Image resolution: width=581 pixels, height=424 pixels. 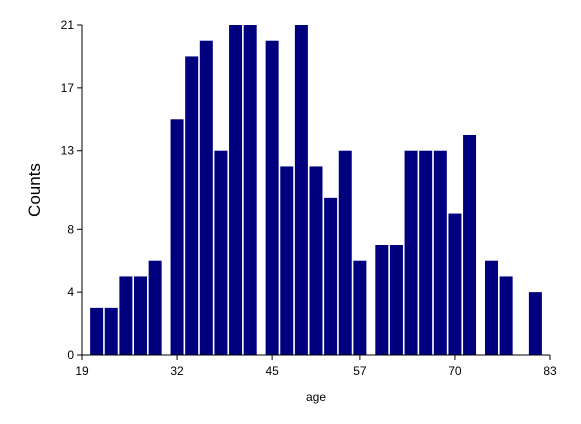 What do you see at coordinates (82, 371) in the screenshot?
I see `x-tick-label: 19` at bounding box center [82, 371].